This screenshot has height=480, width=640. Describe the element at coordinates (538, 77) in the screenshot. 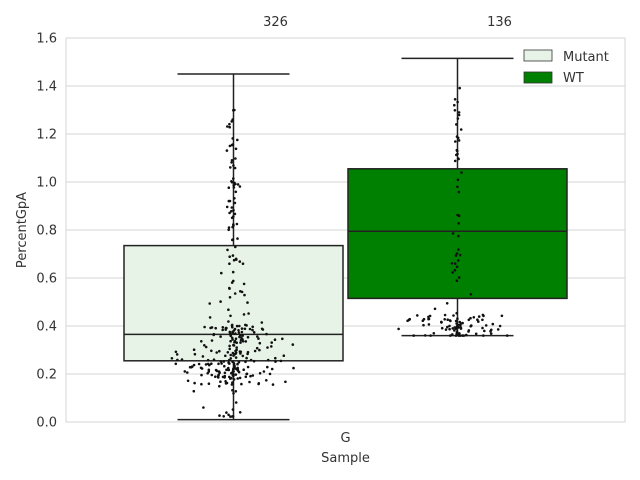

I see `legend-swatch-wt` at that location.